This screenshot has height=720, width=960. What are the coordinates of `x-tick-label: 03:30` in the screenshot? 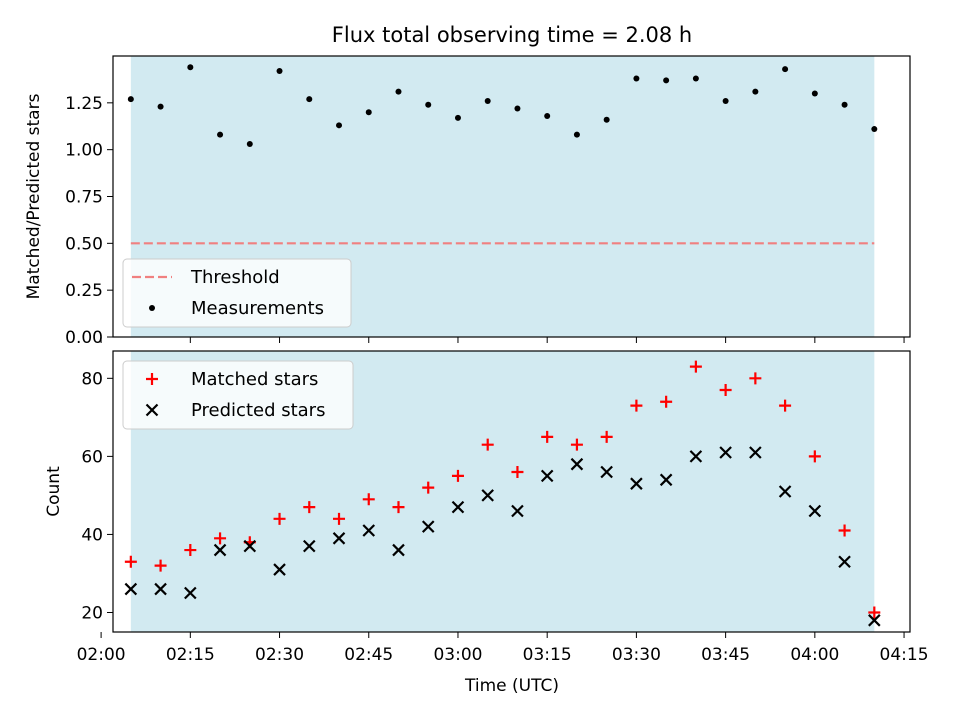 It's located at (636, 655).